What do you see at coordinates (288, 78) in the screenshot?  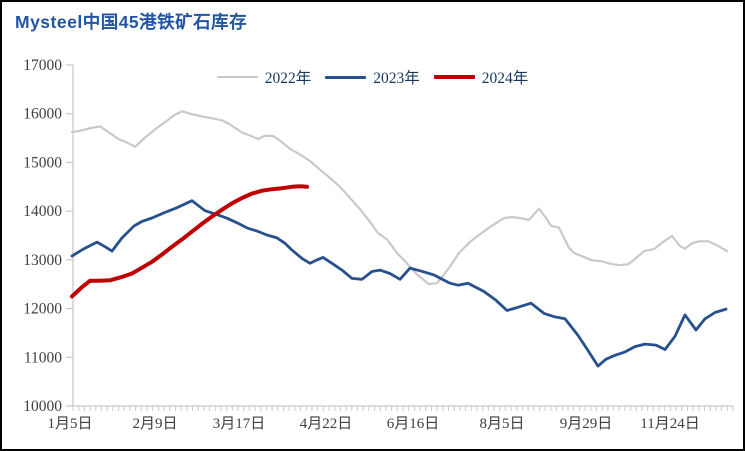 I see `legend-label: 2022年` at bounding box center [288, 78].